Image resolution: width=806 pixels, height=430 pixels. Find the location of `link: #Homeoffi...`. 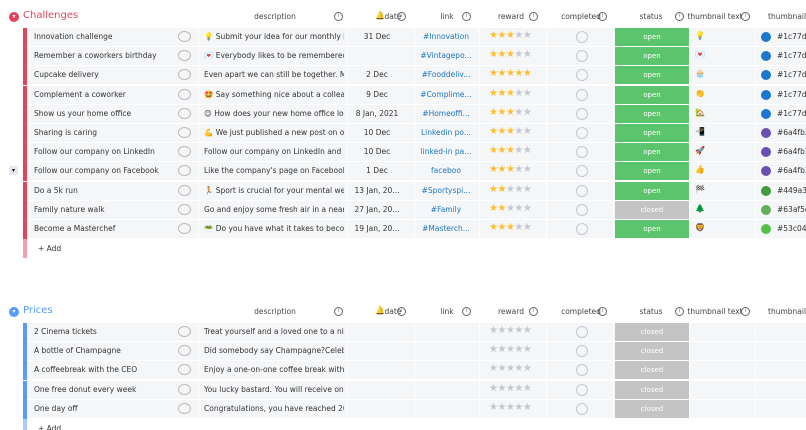

link: #Homeoffi... is located at coordinates (446, 113).